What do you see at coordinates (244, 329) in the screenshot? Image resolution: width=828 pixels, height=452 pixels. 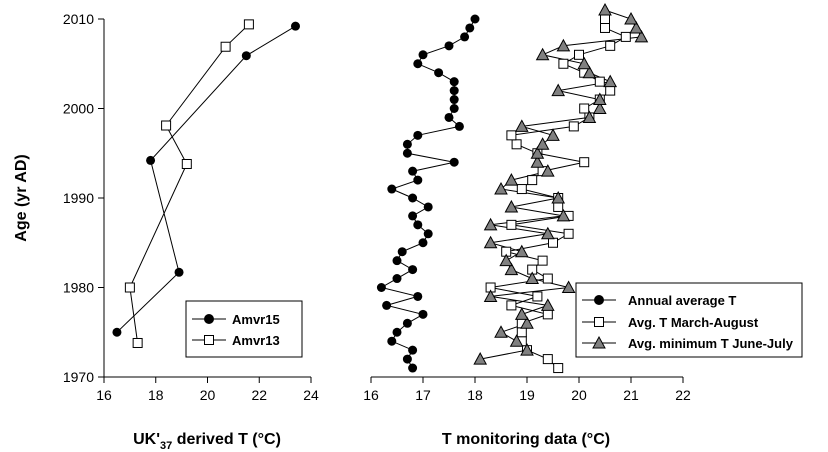 I see `left-legend-box` at bounding box center [244, 329].